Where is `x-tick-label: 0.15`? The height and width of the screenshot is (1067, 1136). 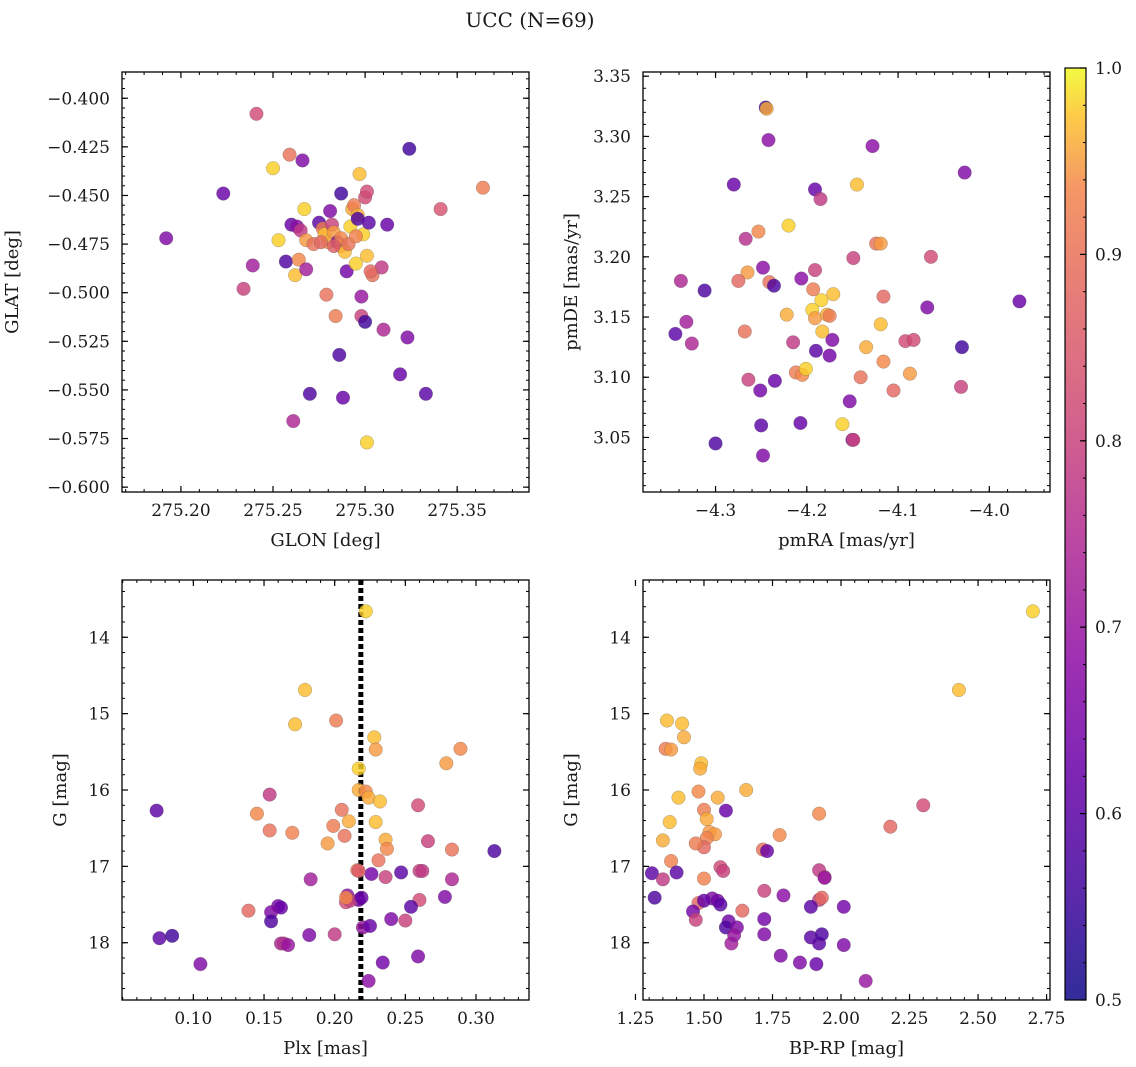 x-tick-label: 0.15 is located at coordinates (264, 1019).